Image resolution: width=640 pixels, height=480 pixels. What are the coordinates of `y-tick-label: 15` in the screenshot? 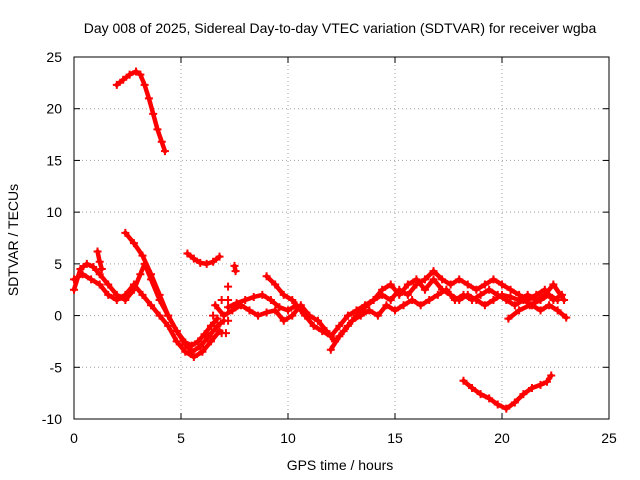 It's located at (54, 160).